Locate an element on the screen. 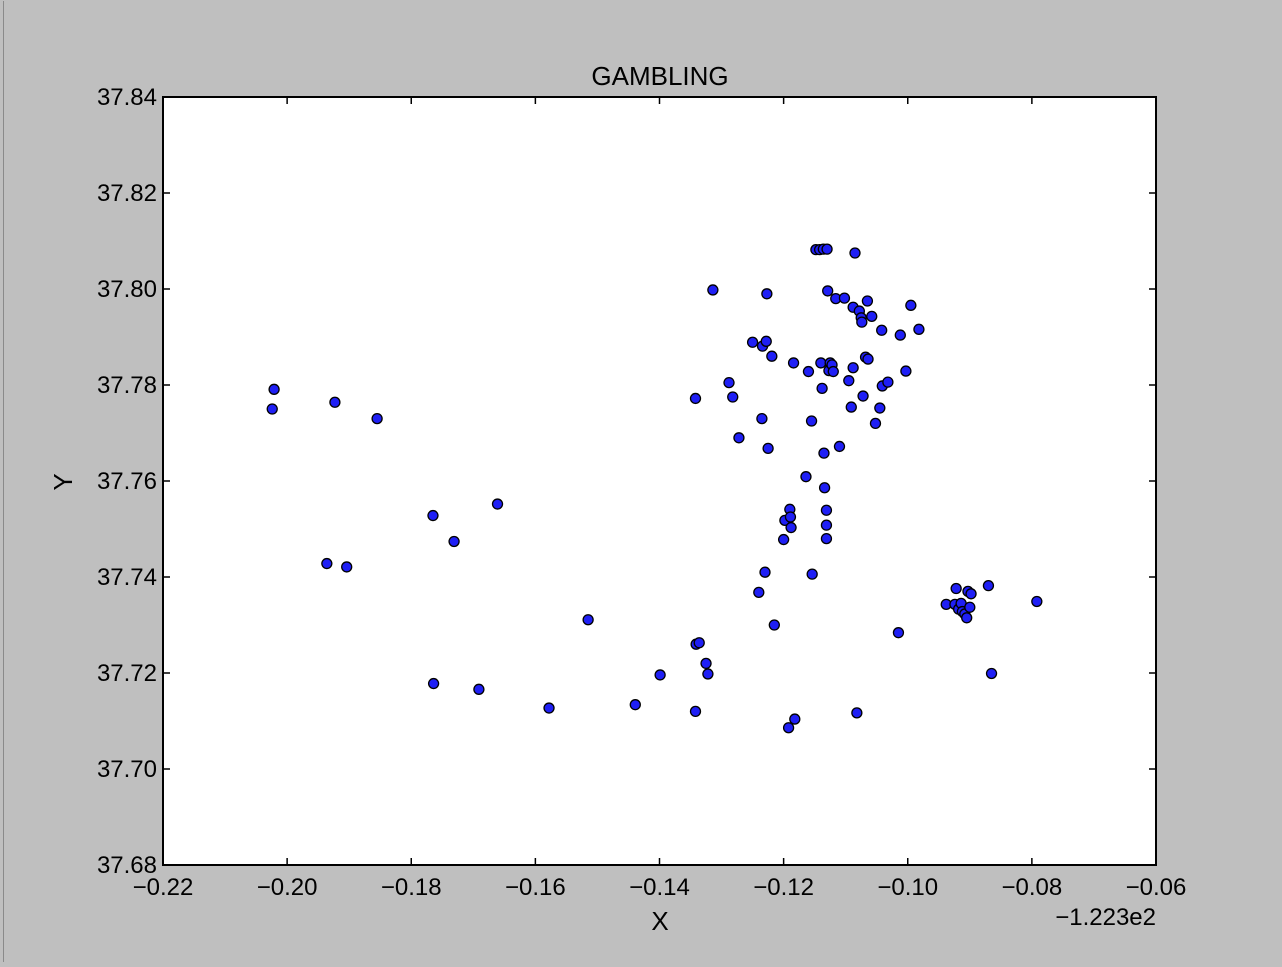 This screenshot has width=1282, height=967. y-tick-label: 37.70 is located at coordinates (127, 769).